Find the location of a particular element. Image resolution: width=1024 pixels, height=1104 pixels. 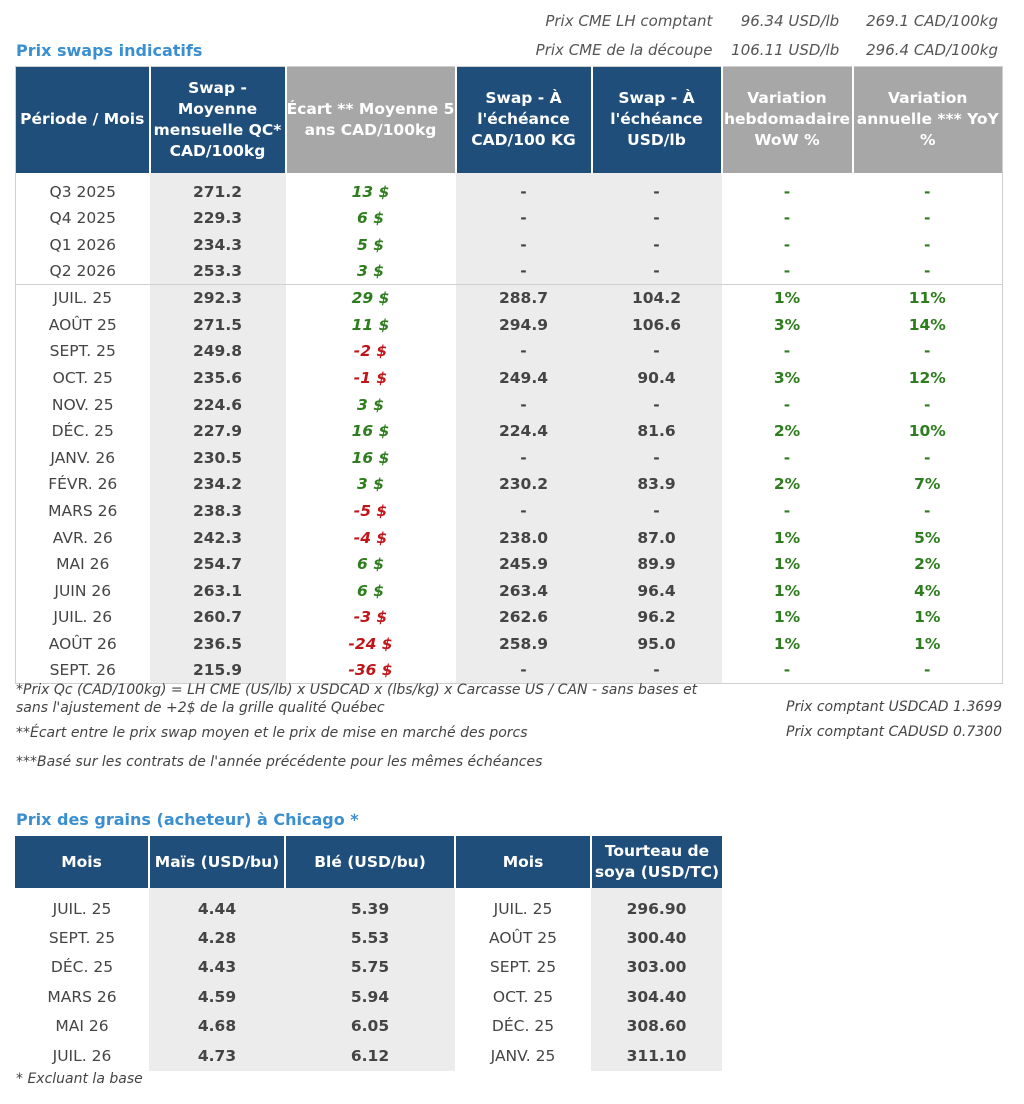

swap-cad-cell: 288.7 is located at coordinates (523, 298).